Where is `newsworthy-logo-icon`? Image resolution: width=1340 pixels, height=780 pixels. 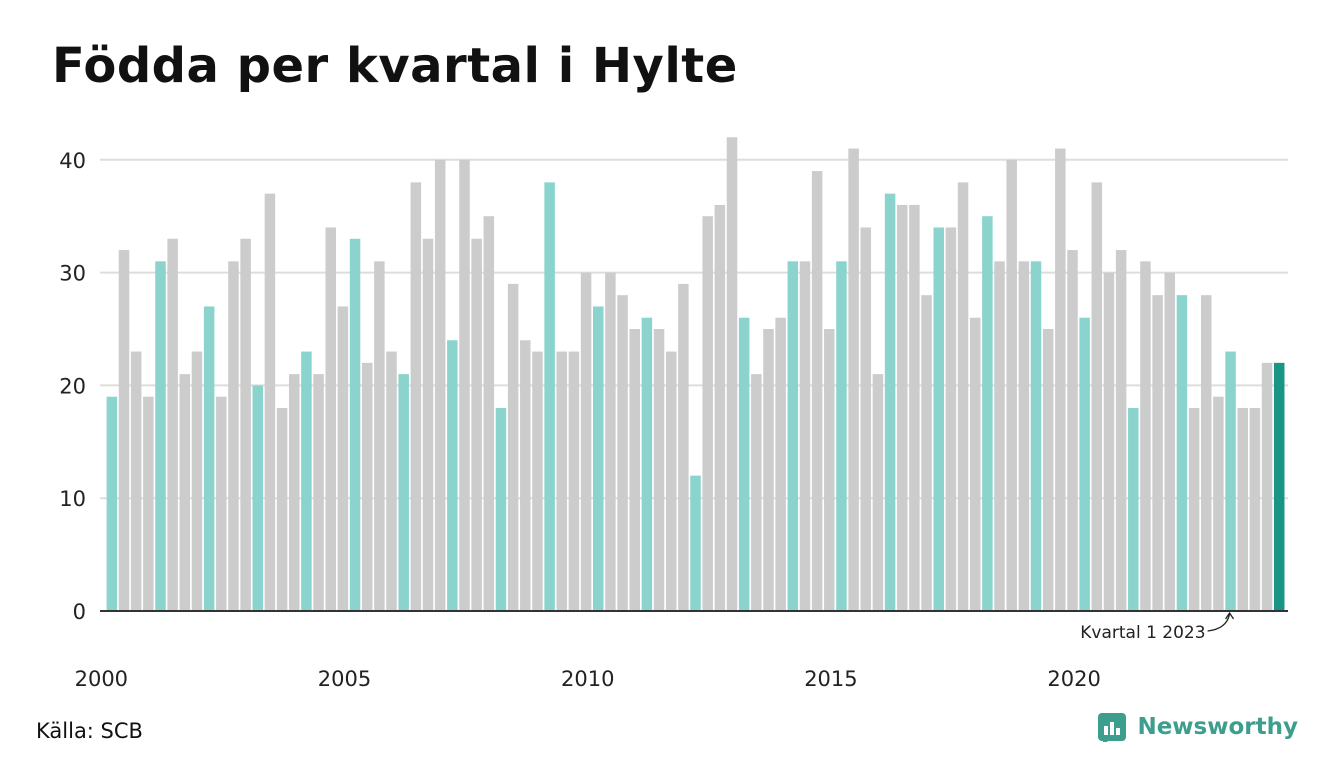 newsworthy-logo-icon is located at coordinates (1112, 727).